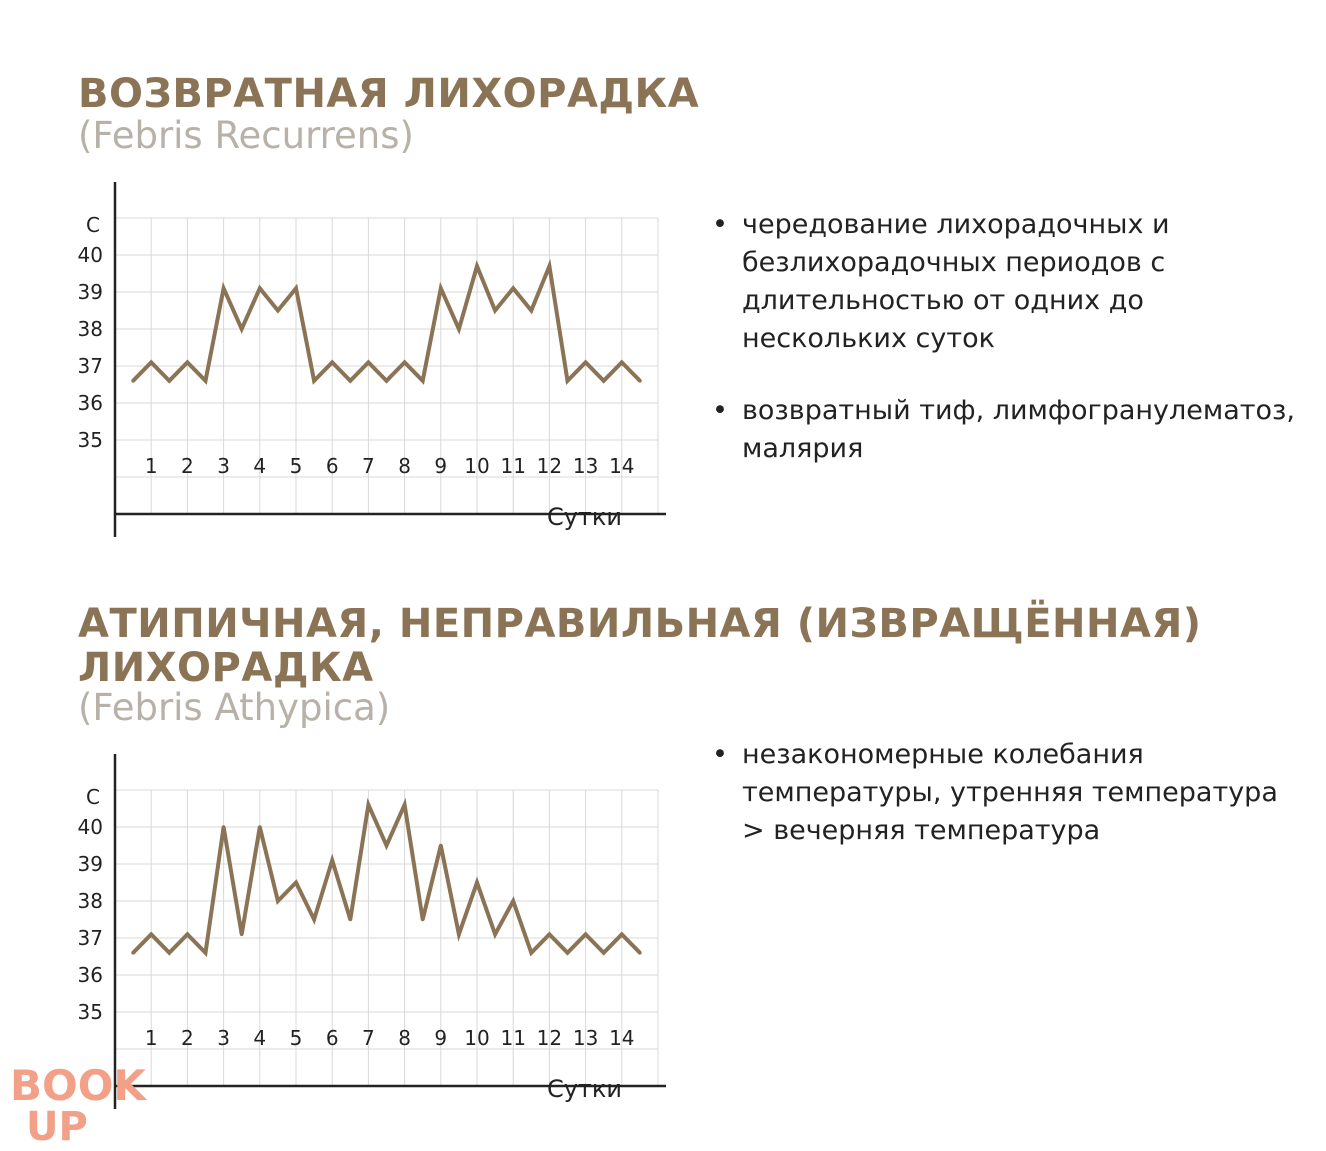 The height and width of the screenshot is (1151, 1326). I want to click on y-axis-label: C, so click(93, 225).